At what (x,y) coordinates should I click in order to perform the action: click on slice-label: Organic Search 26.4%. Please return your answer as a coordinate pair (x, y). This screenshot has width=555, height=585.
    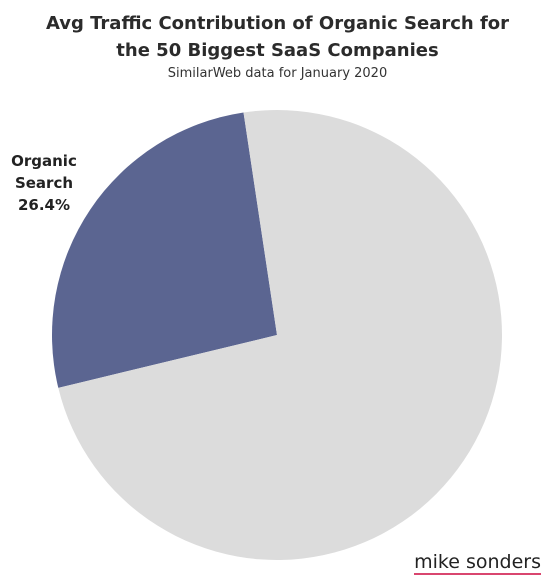
    Looking at the image, I should click on (44, 183).